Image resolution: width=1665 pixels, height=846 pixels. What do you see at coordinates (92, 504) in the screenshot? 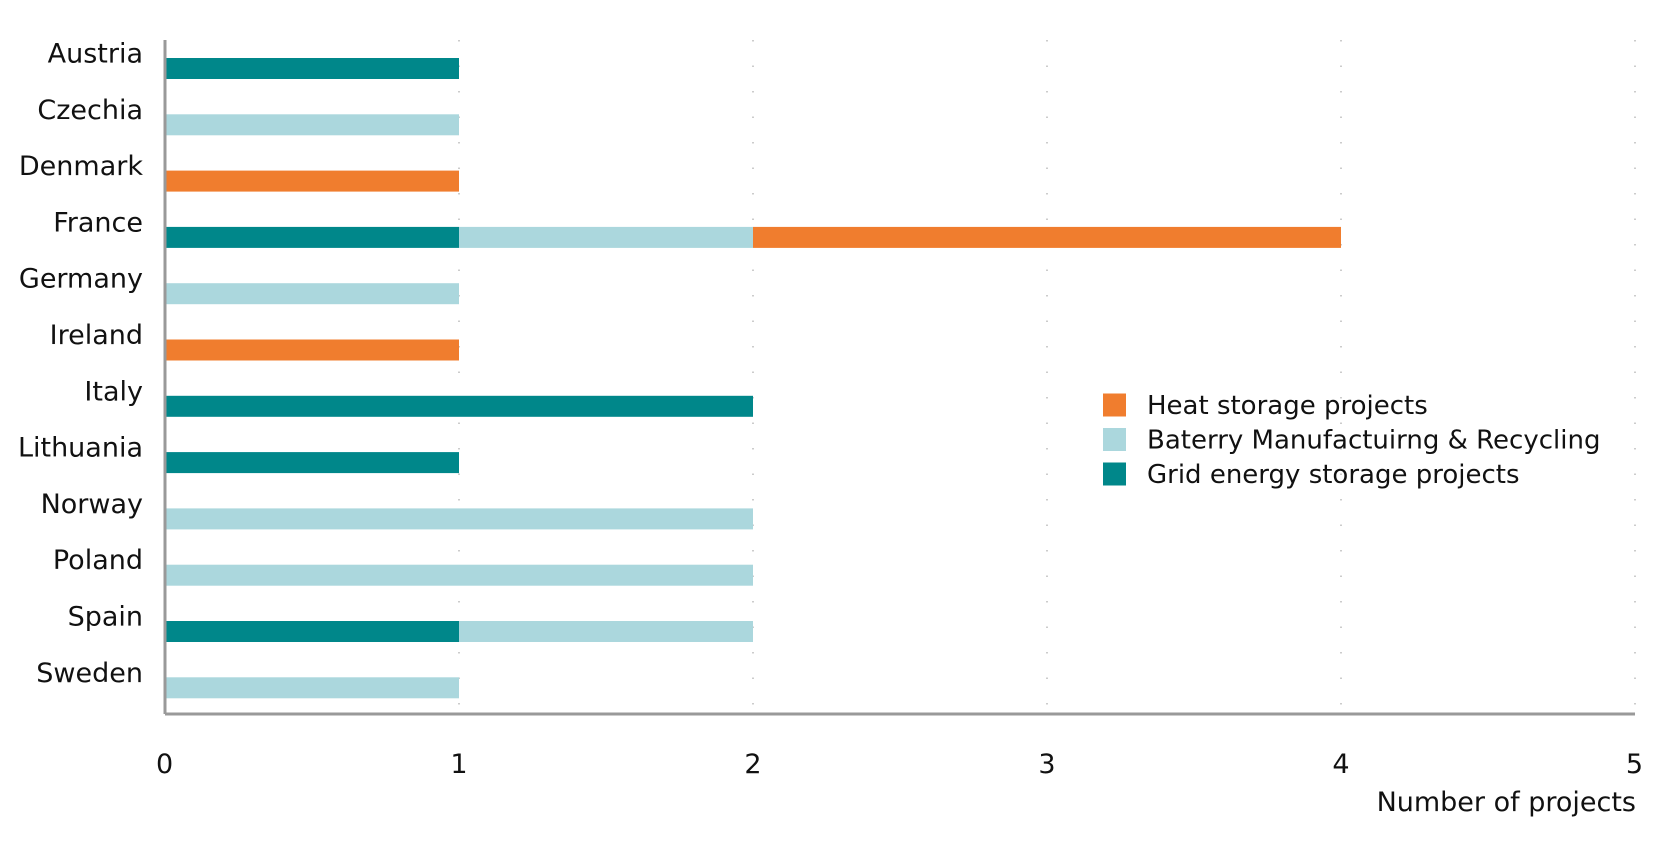
I see `category-label: Norway` at bounding box center [92, 504].